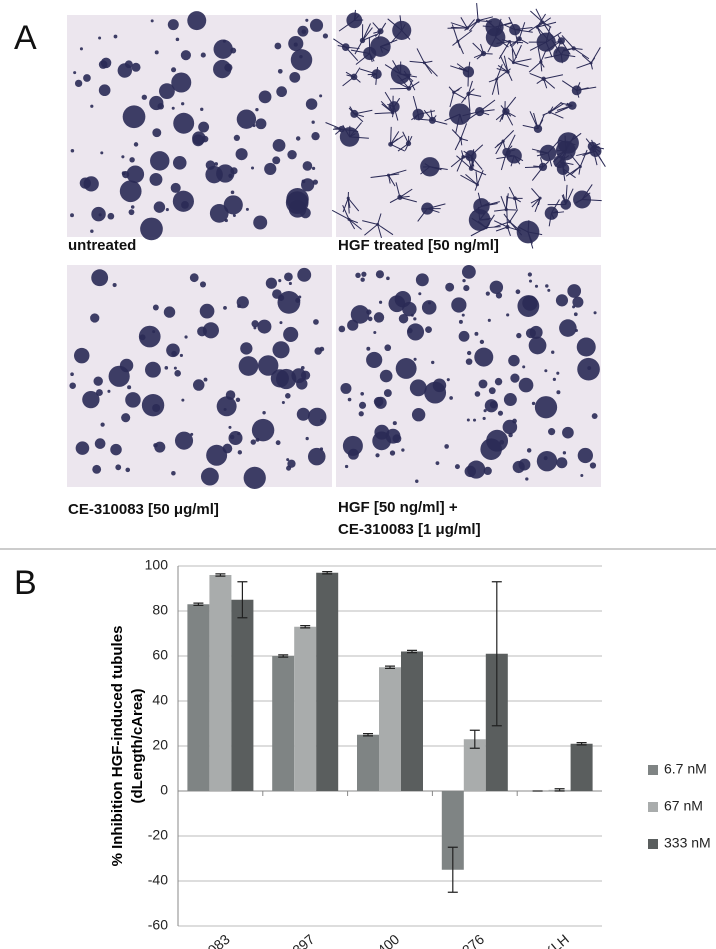  Describe the element at coordinates (164, 790) in the screenshot. I see `y-tick-label: 0` at that location.